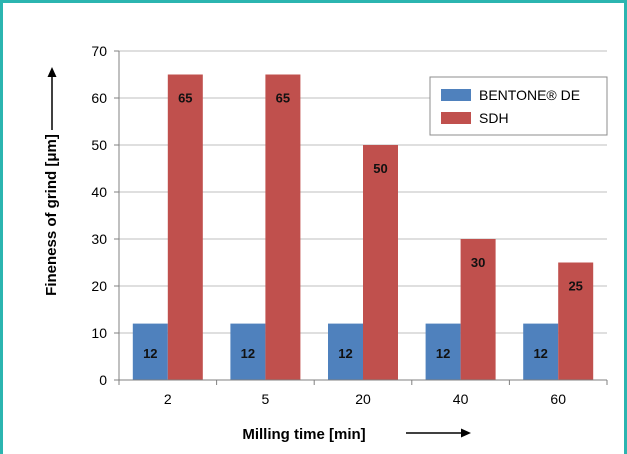 Image resolution: width=627 pixels, height=454 pixels. What do you see at coordinates (99, 192) in the screenshot?
I see `y-tick-label: 40` at bounding box center [99, 192].